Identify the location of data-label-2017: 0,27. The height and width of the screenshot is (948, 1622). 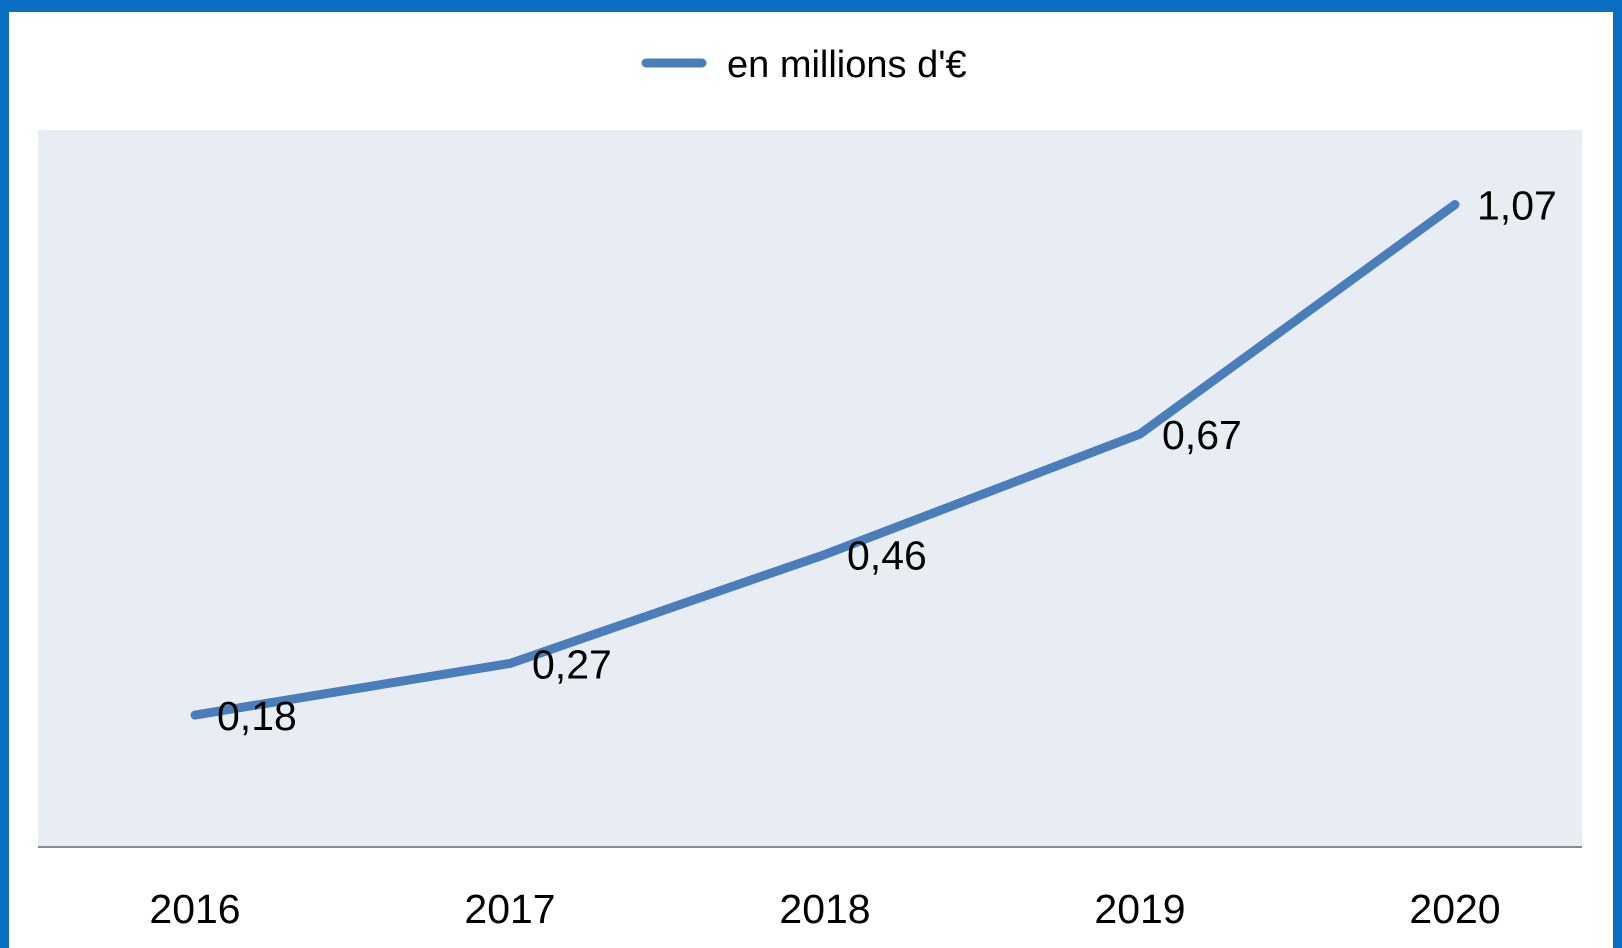
(572, 664).